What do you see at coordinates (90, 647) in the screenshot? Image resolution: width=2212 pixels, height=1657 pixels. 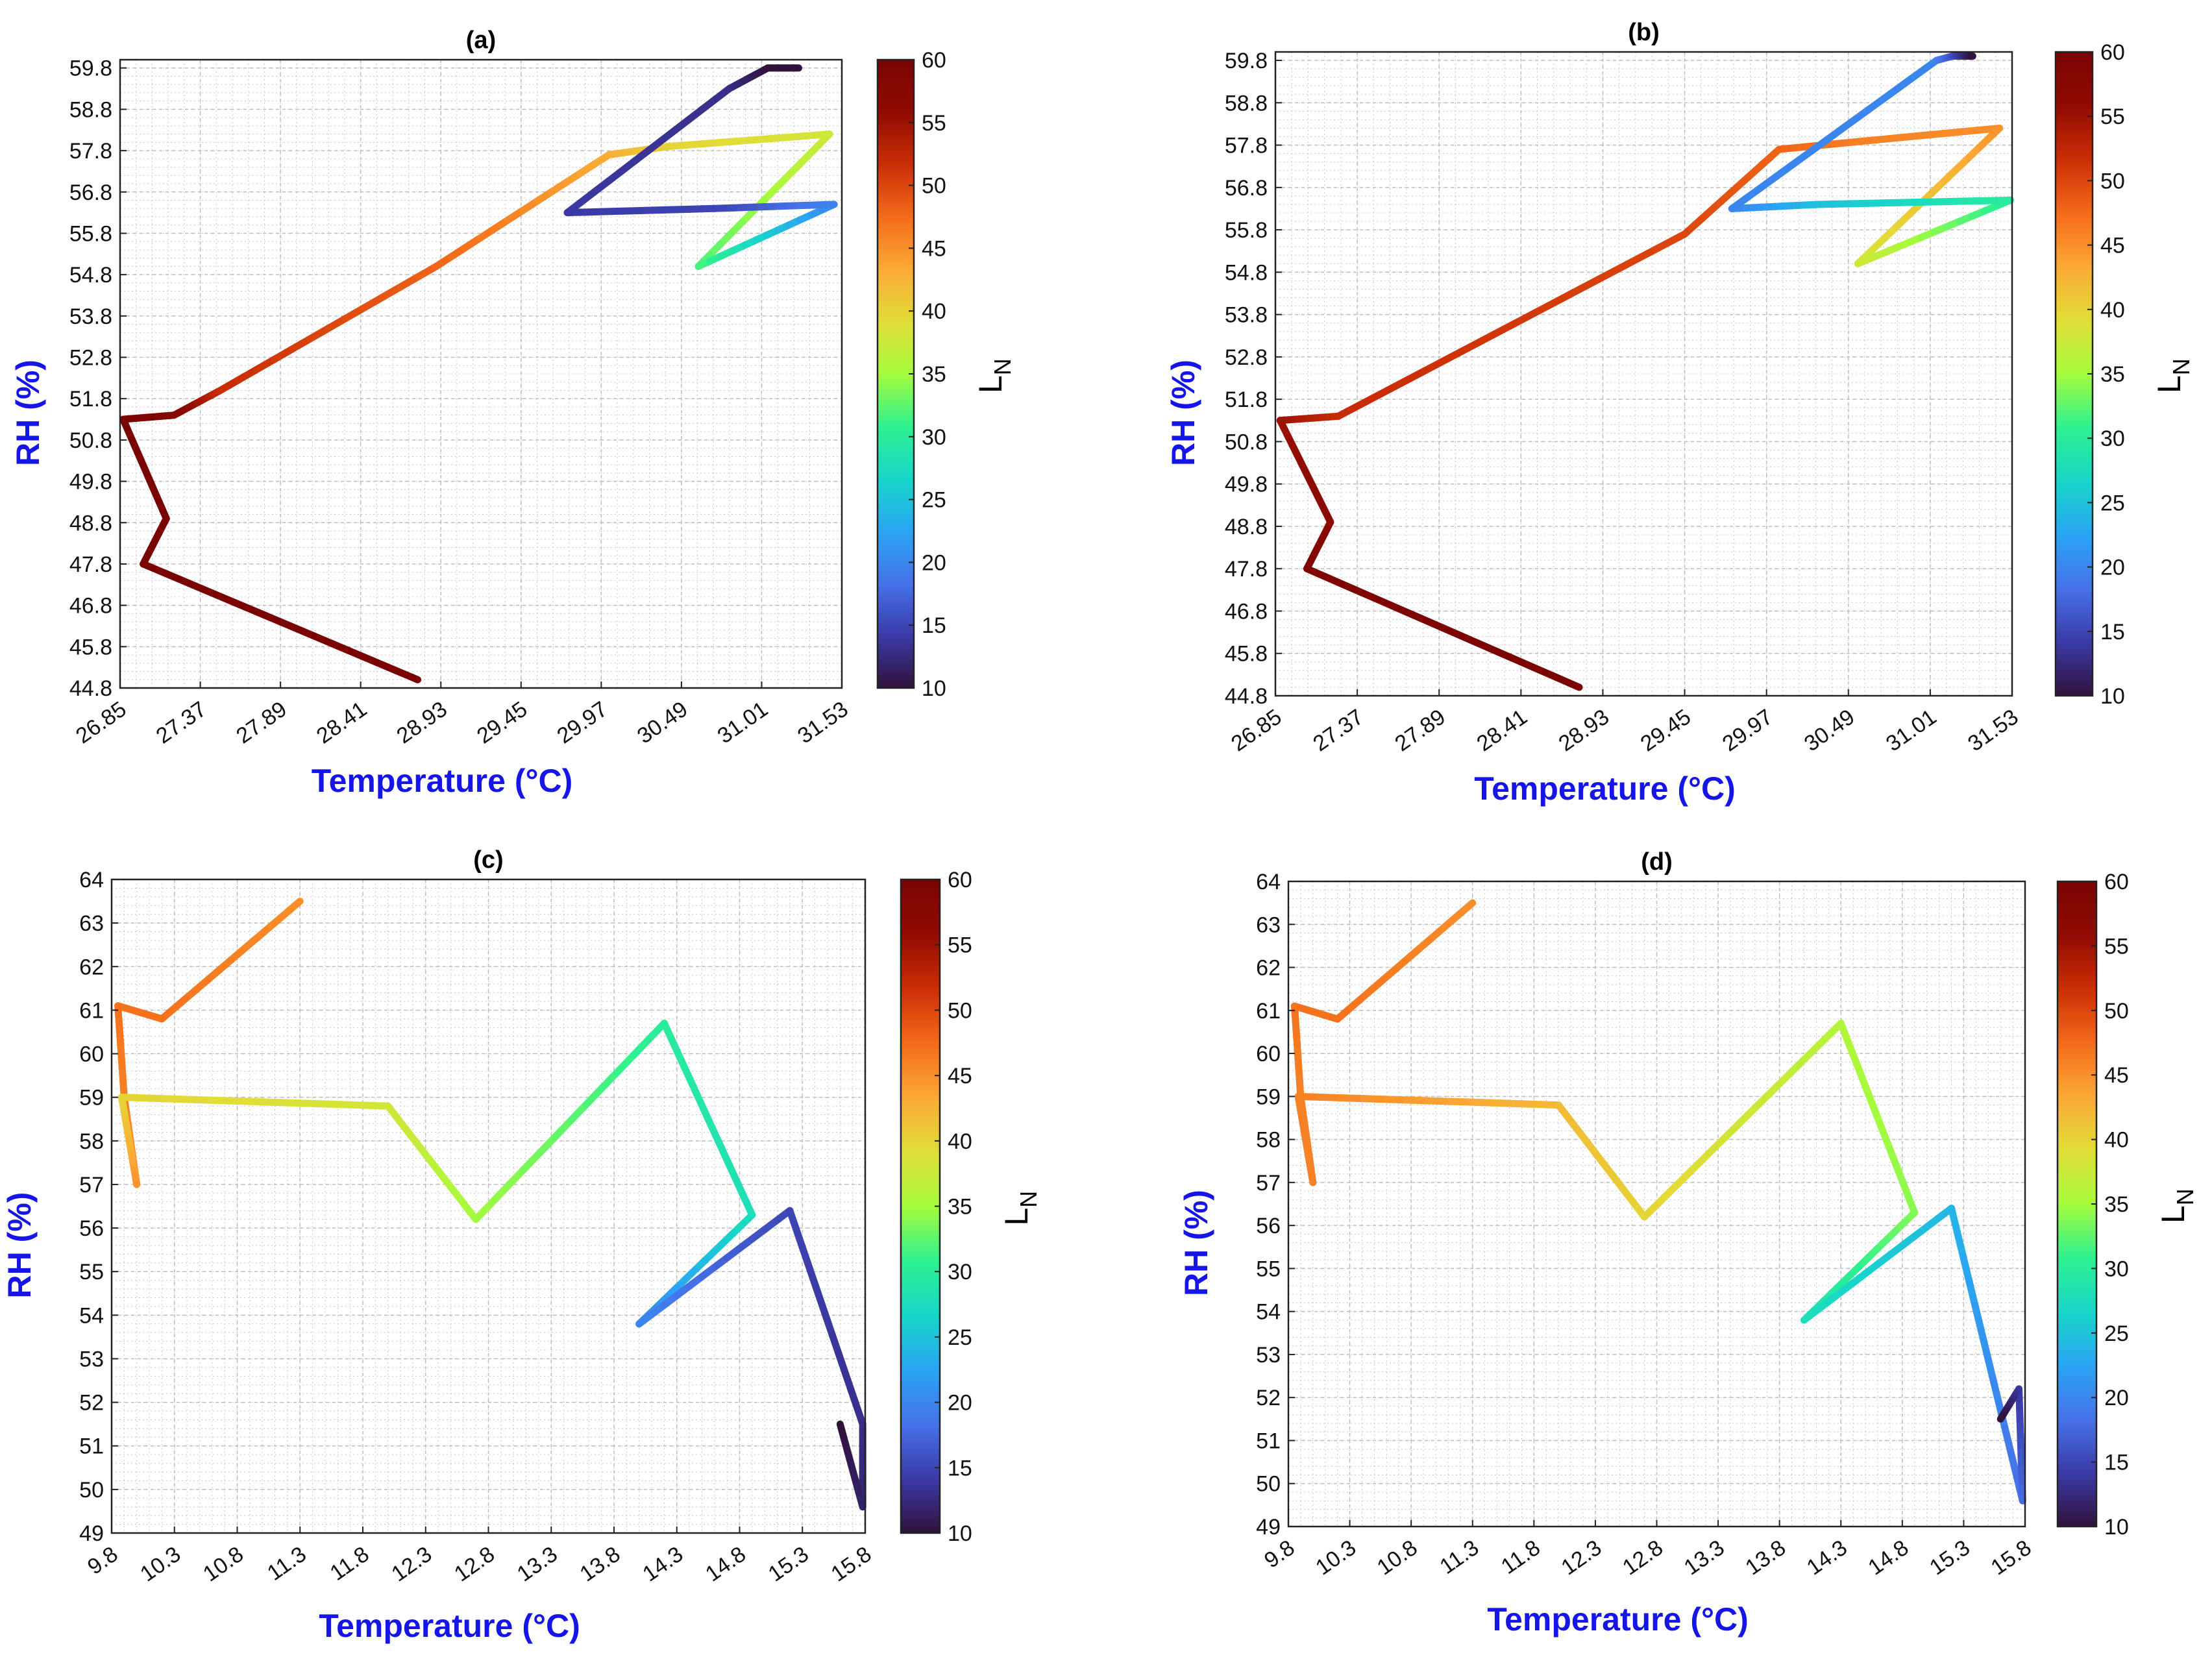 I see `y-tick-label: 45.8` at bounding box center [90, 647].